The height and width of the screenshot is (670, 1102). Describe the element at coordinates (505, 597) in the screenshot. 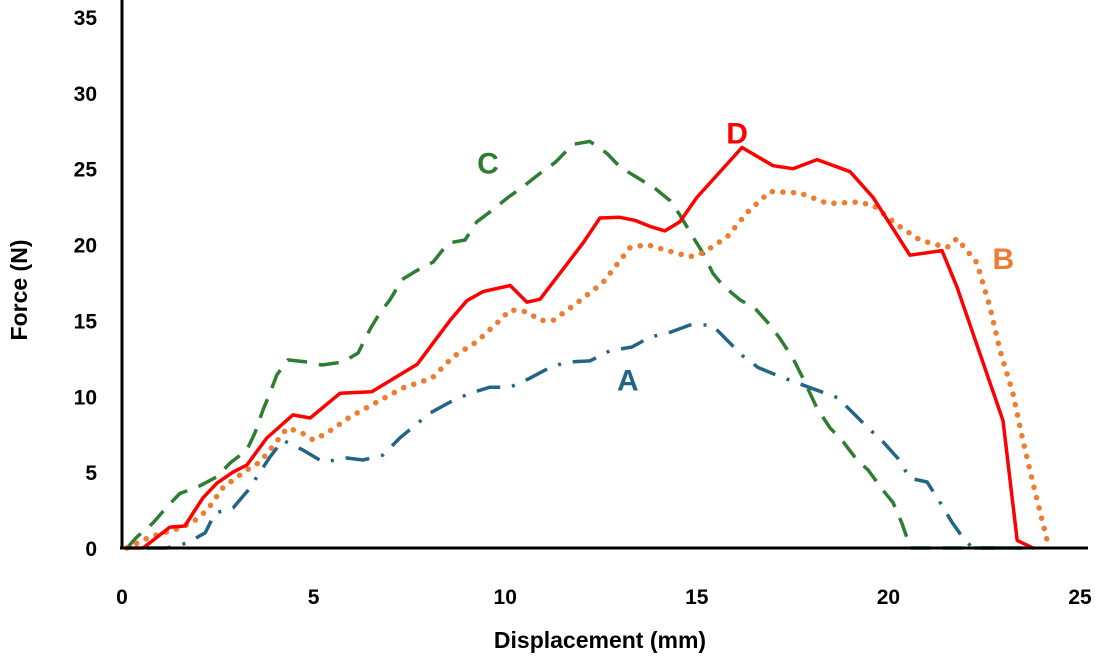

I see `x-tick-label: 10` at that location.